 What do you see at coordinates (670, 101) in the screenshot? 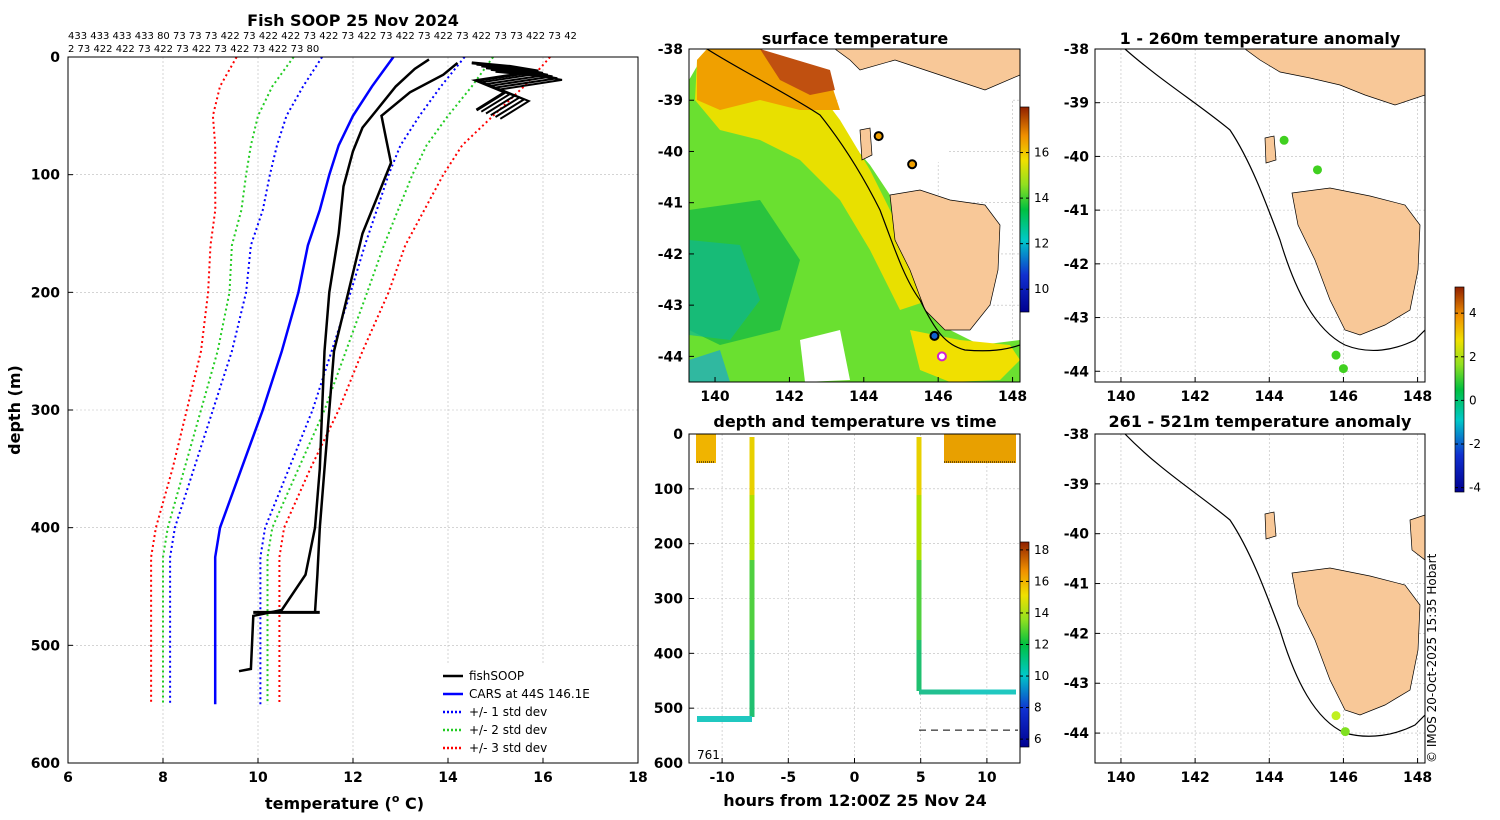
I see `sst-ytick-label: -39` at bounding box center [670, 101].